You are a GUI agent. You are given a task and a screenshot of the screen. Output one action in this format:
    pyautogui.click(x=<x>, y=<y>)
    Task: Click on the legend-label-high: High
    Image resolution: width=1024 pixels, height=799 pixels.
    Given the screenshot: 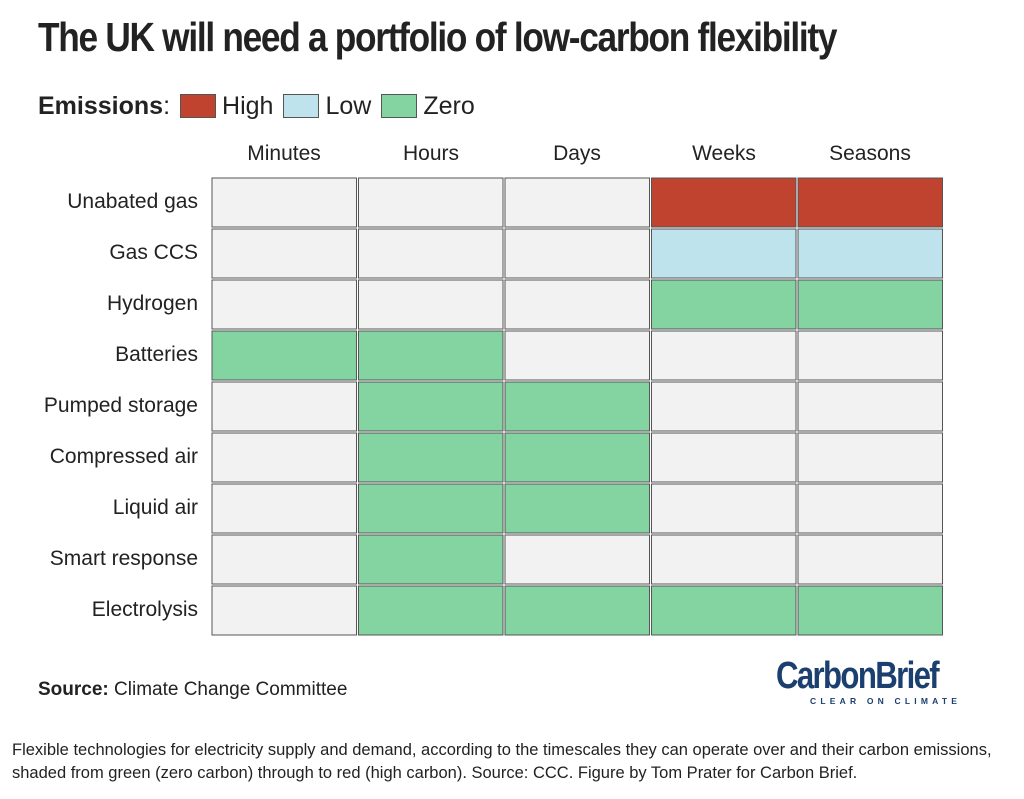 What is the action you would take?
    pyautogui.click(x=248, y=105)
    